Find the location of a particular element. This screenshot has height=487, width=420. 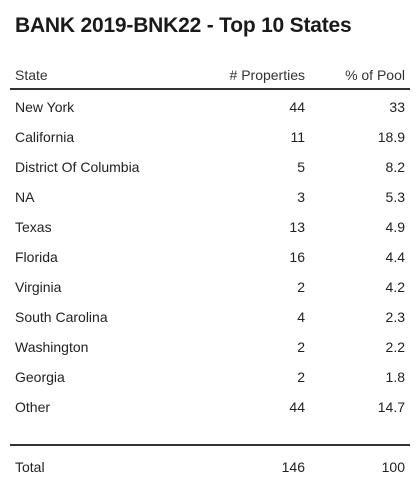

cell-properties: 4 is located at coordinates (301, 317).